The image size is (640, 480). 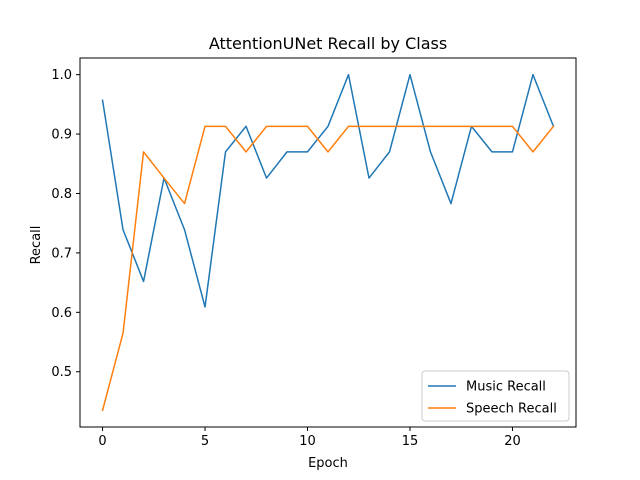 What do you see at coordinates (61, 135) in the screenshot?
I see `y-tick-label: 0.9` at bounding box center [61, 135].